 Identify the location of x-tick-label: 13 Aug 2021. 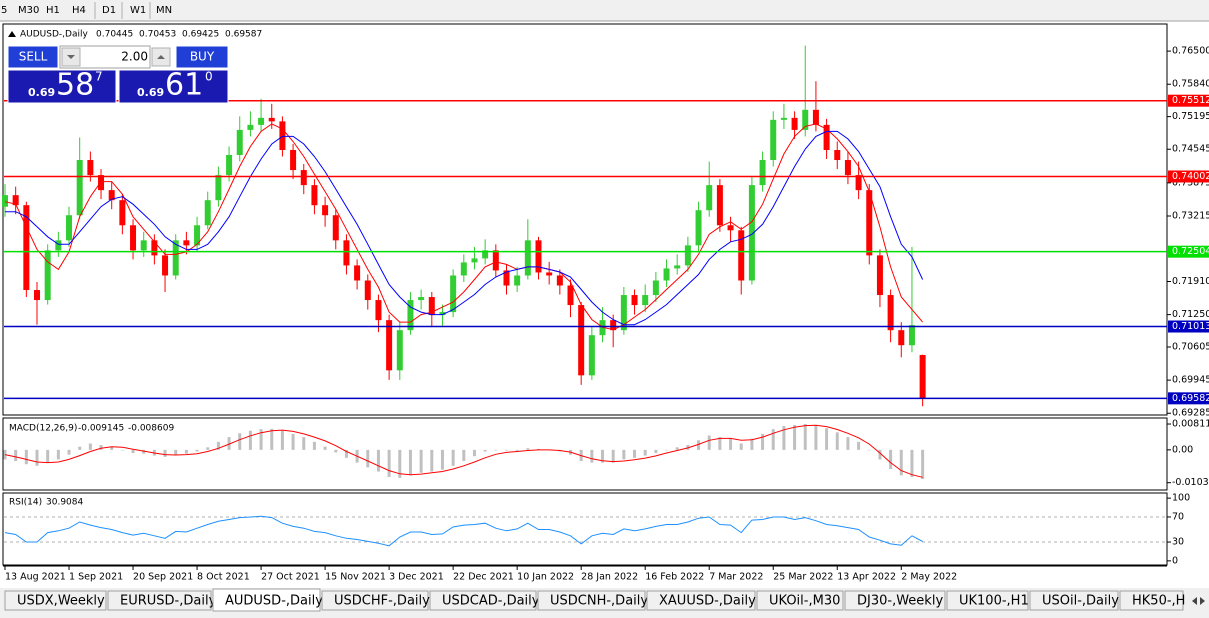
(35, 577).